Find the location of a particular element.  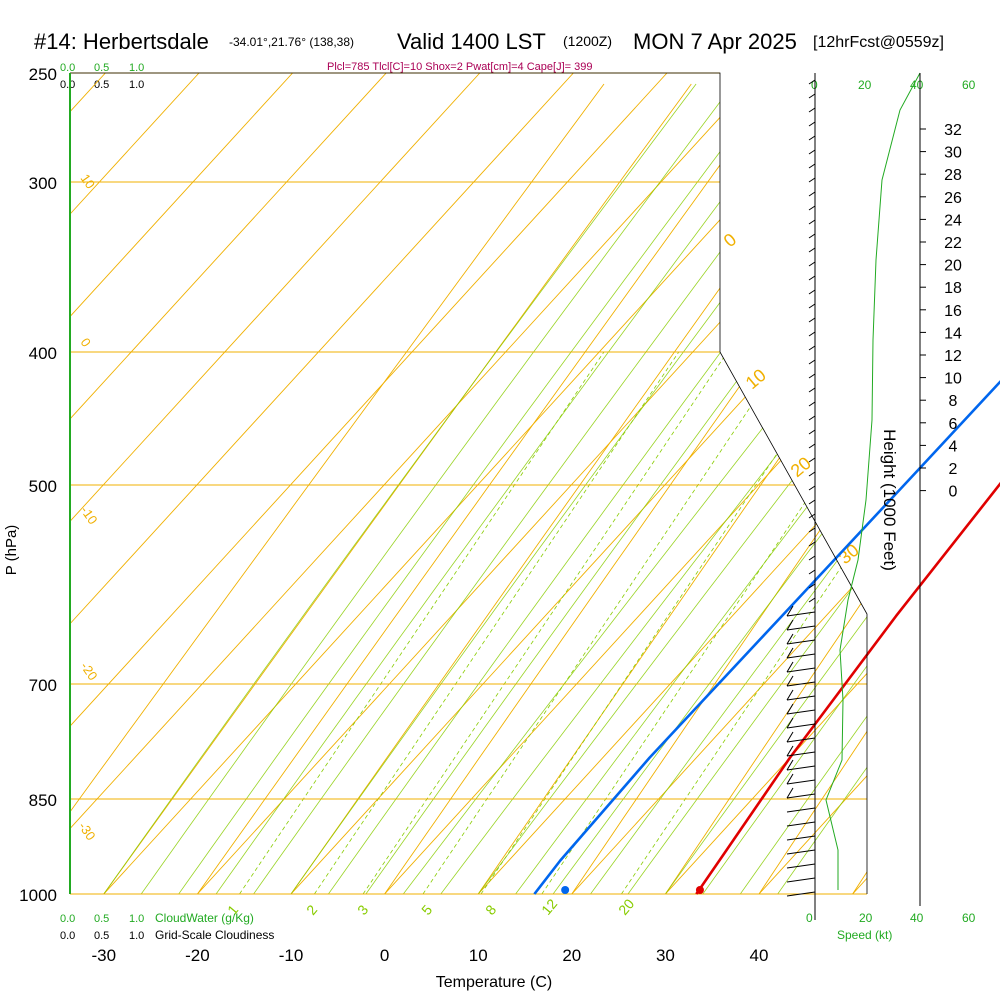

isotherm-label: 0 is located at coordinates (86, 342).